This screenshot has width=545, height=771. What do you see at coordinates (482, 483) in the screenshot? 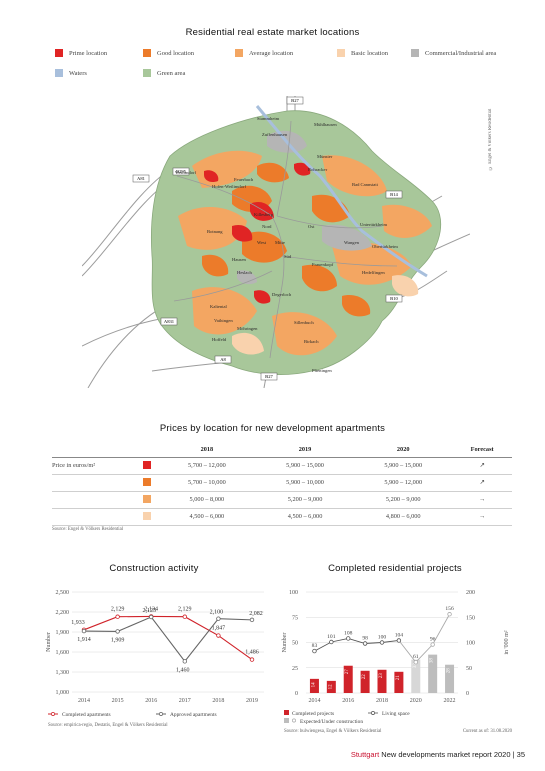
I see `forecast-arrow: ↗` at bounding box center [482, 483].